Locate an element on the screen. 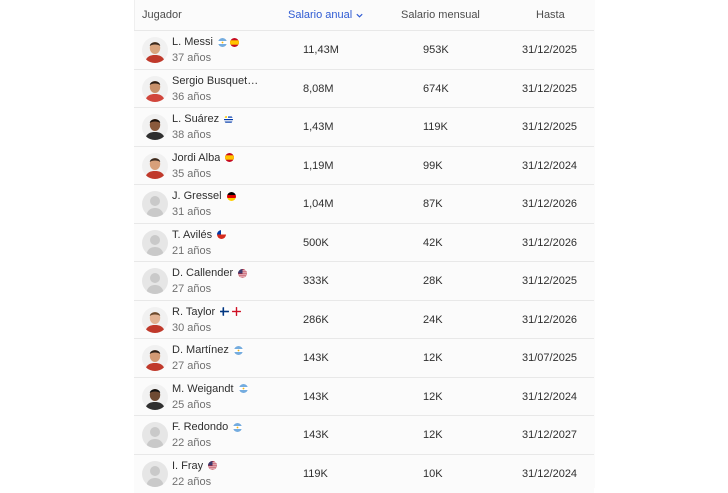  player-name-text: R. Taylor is located at coordinates (194, 311).